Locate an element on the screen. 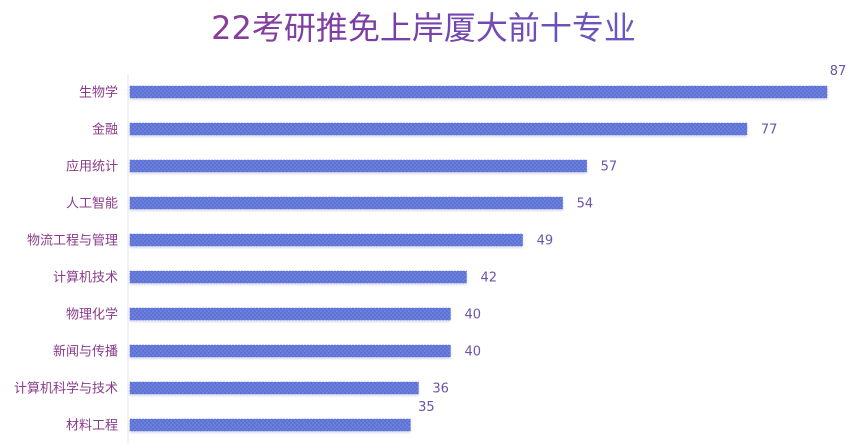 The height and width of the screenshot is (444, 847). value-label: 42 is located at coordinates (488, 278).